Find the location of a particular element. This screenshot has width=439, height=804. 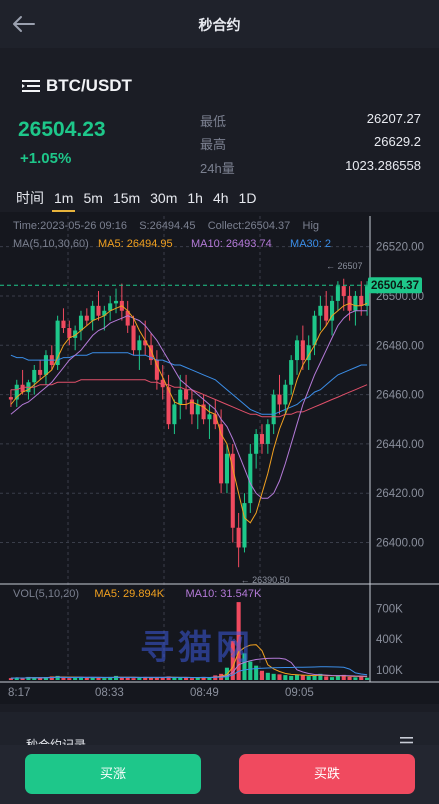

header-bar: 秒合约 is located at coordinates (219, 24).